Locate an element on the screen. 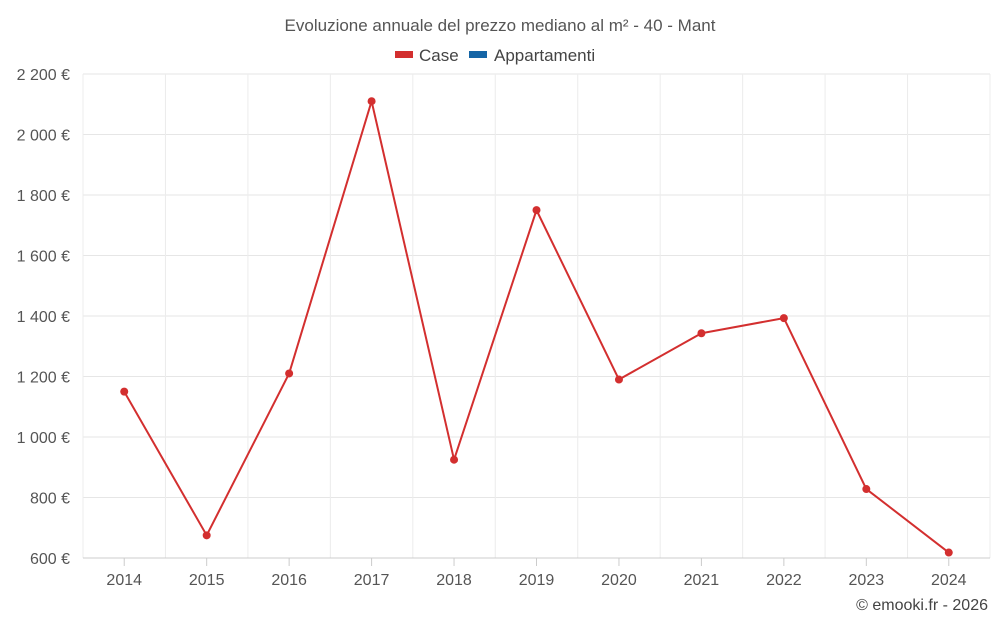 The image size is (1000, 625). legend-item-case: Case is located at coordinates (427, 55).